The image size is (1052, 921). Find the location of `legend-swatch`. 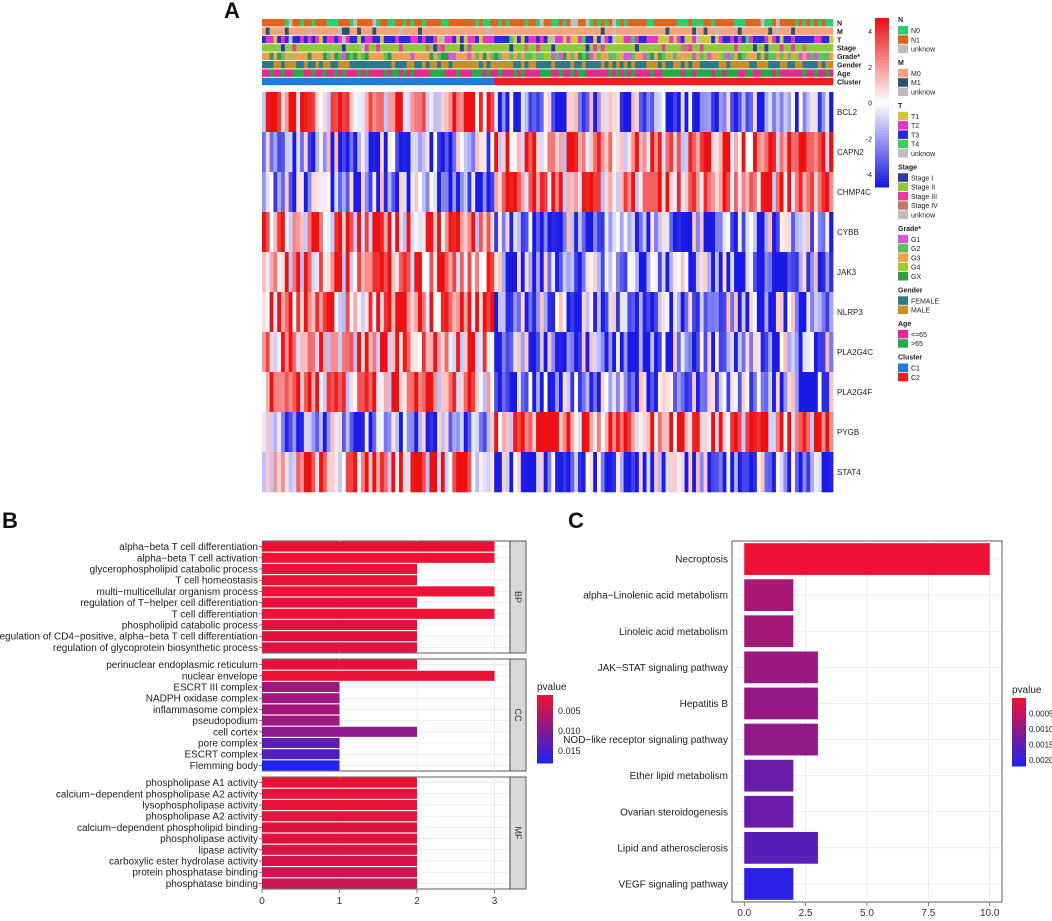

legend-swatch is located at coordinates (903, 214).